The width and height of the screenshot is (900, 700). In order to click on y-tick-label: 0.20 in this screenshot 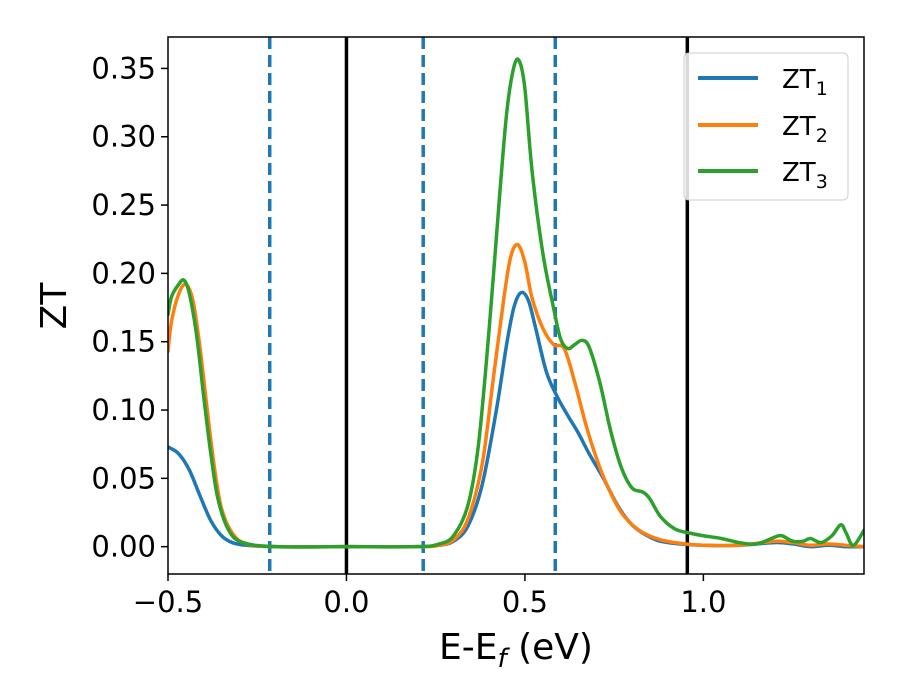, I will do `click(123, 273)`.